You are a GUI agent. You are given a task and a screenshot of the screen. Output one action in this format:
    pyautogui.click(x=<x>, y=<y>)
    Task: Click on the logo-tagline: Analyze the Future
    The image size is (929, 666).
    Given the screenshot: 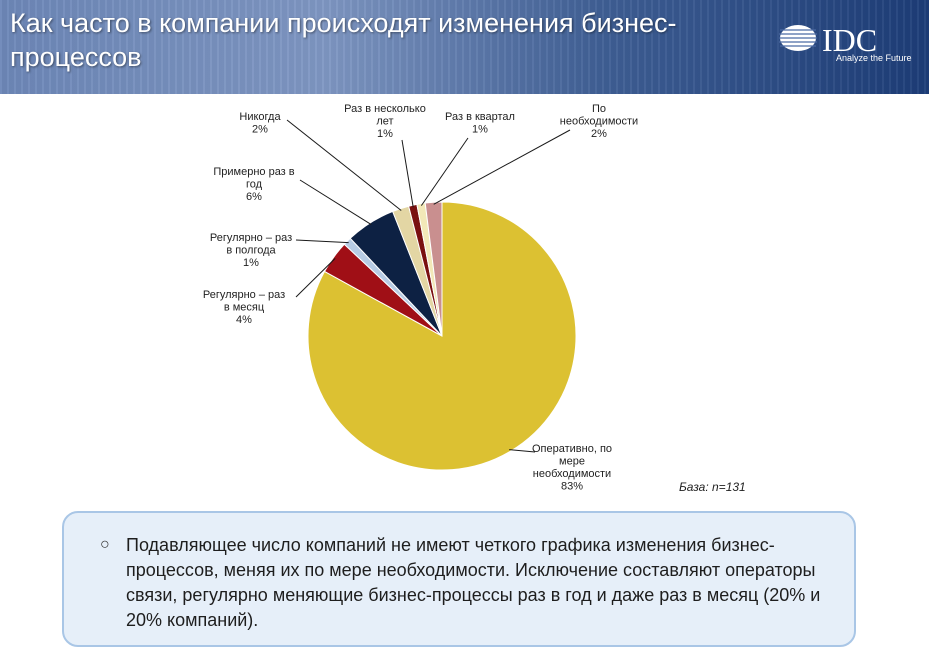 What is the action you would take?
    pyautogui.click(x=874, y=58)
    